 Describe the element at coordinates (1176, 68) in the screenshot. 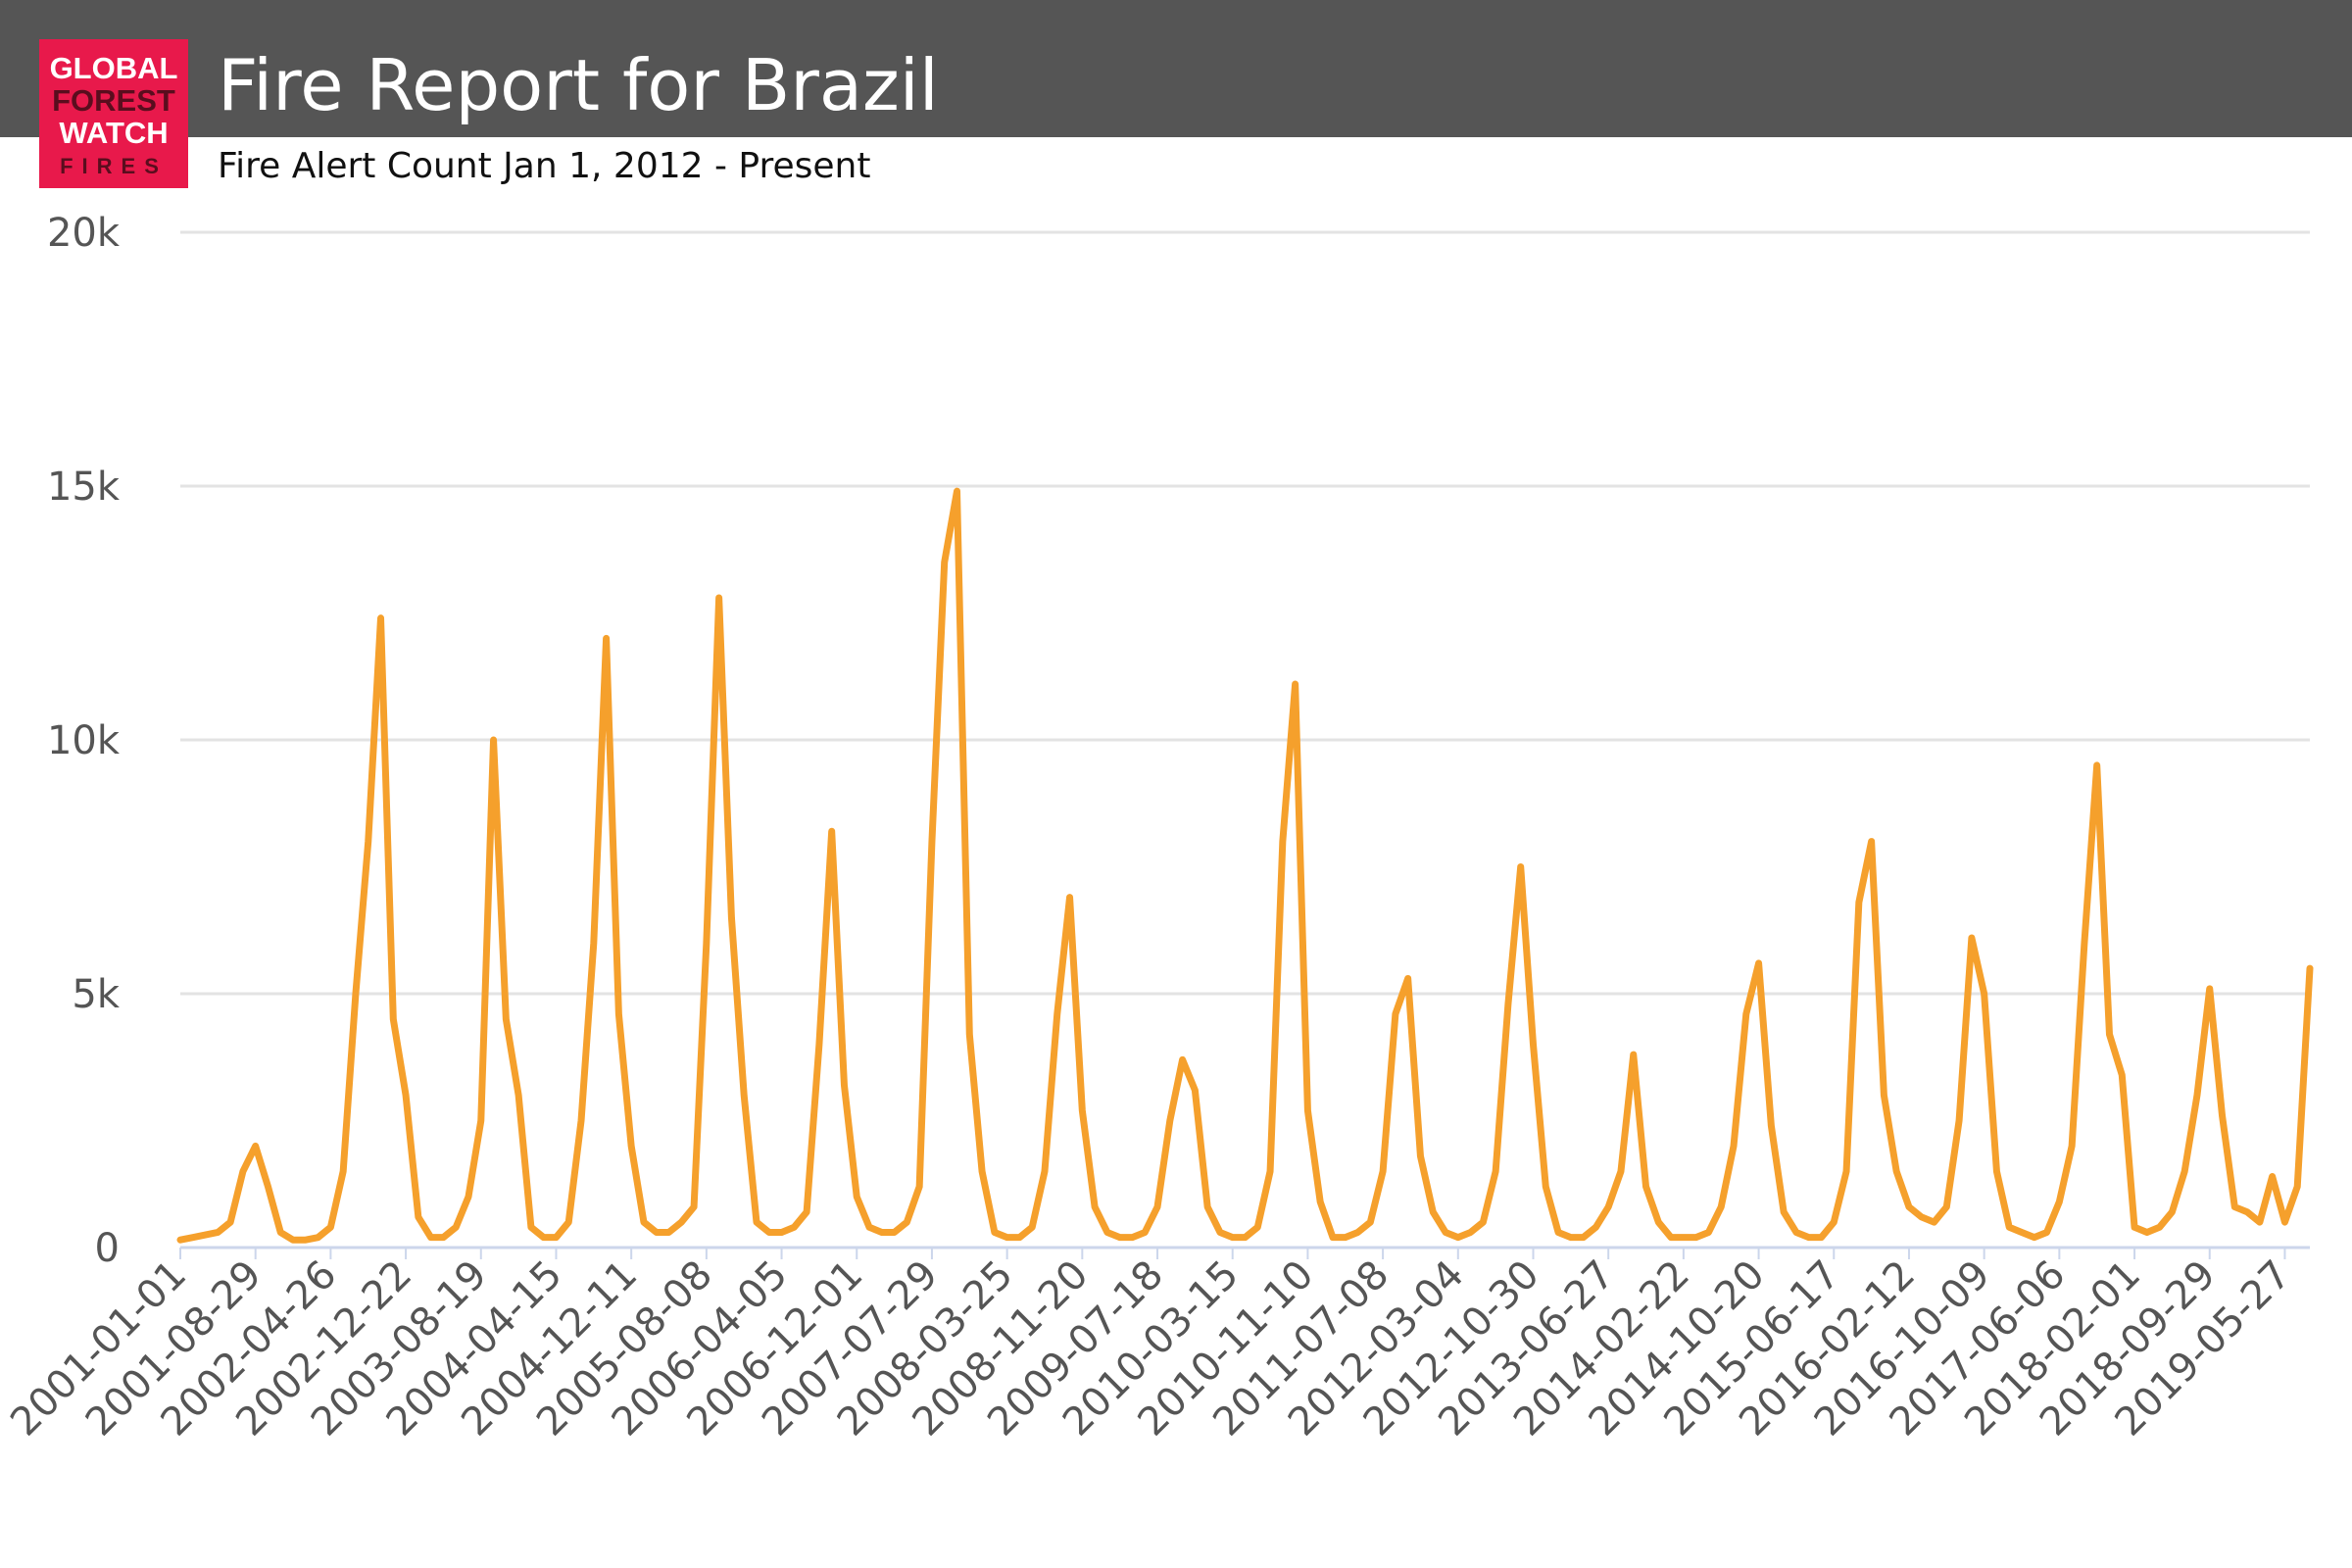

I see `header-bar` at that location.